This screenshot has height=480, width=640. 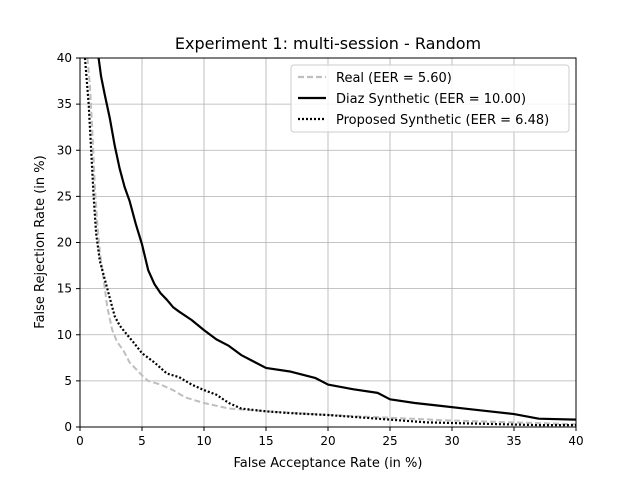 I want to click on y-tick-label: 10, so click(x=64, y=335).